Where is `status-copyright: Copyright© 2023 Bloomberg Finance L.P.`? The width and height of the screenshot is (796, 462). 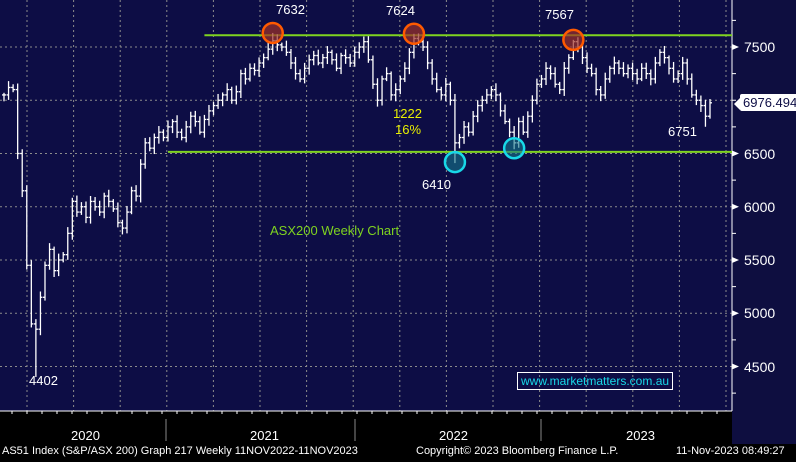 status-copyright: Copyright© 2023 Bloomberg Finance L.P. is located at coordinates (517, 451).